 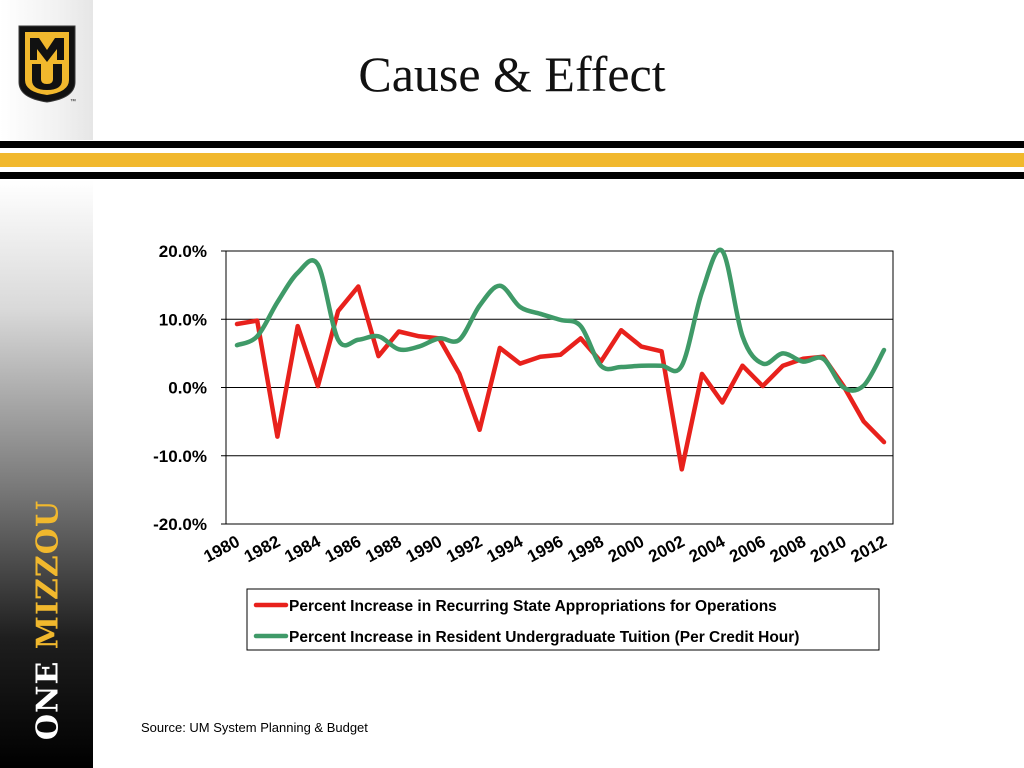 What do you see at coordinates (47, 64) in the screenshot?
I see `mu-logo: ™` at bounding box center [47, 64].